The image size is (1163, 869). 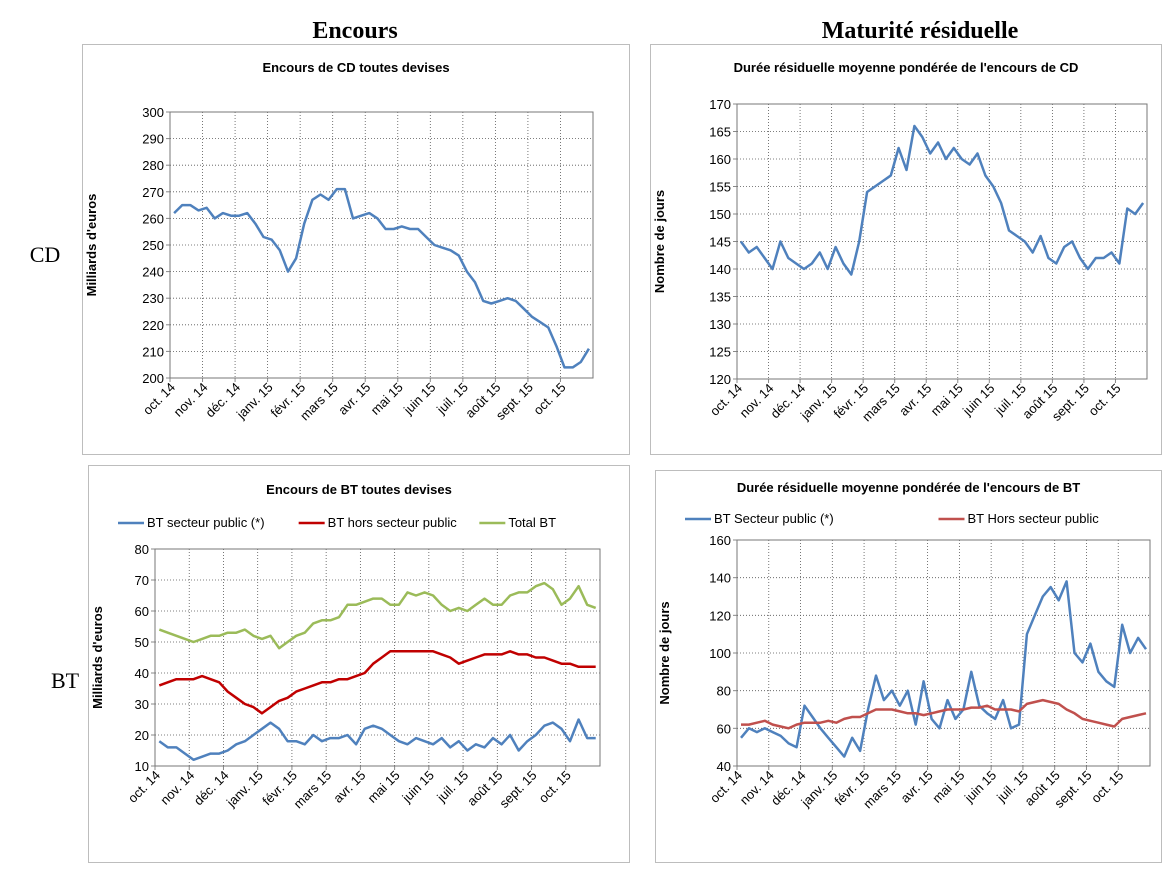 I want to click on y-tick-label: 170, so click(x=720, y=104).